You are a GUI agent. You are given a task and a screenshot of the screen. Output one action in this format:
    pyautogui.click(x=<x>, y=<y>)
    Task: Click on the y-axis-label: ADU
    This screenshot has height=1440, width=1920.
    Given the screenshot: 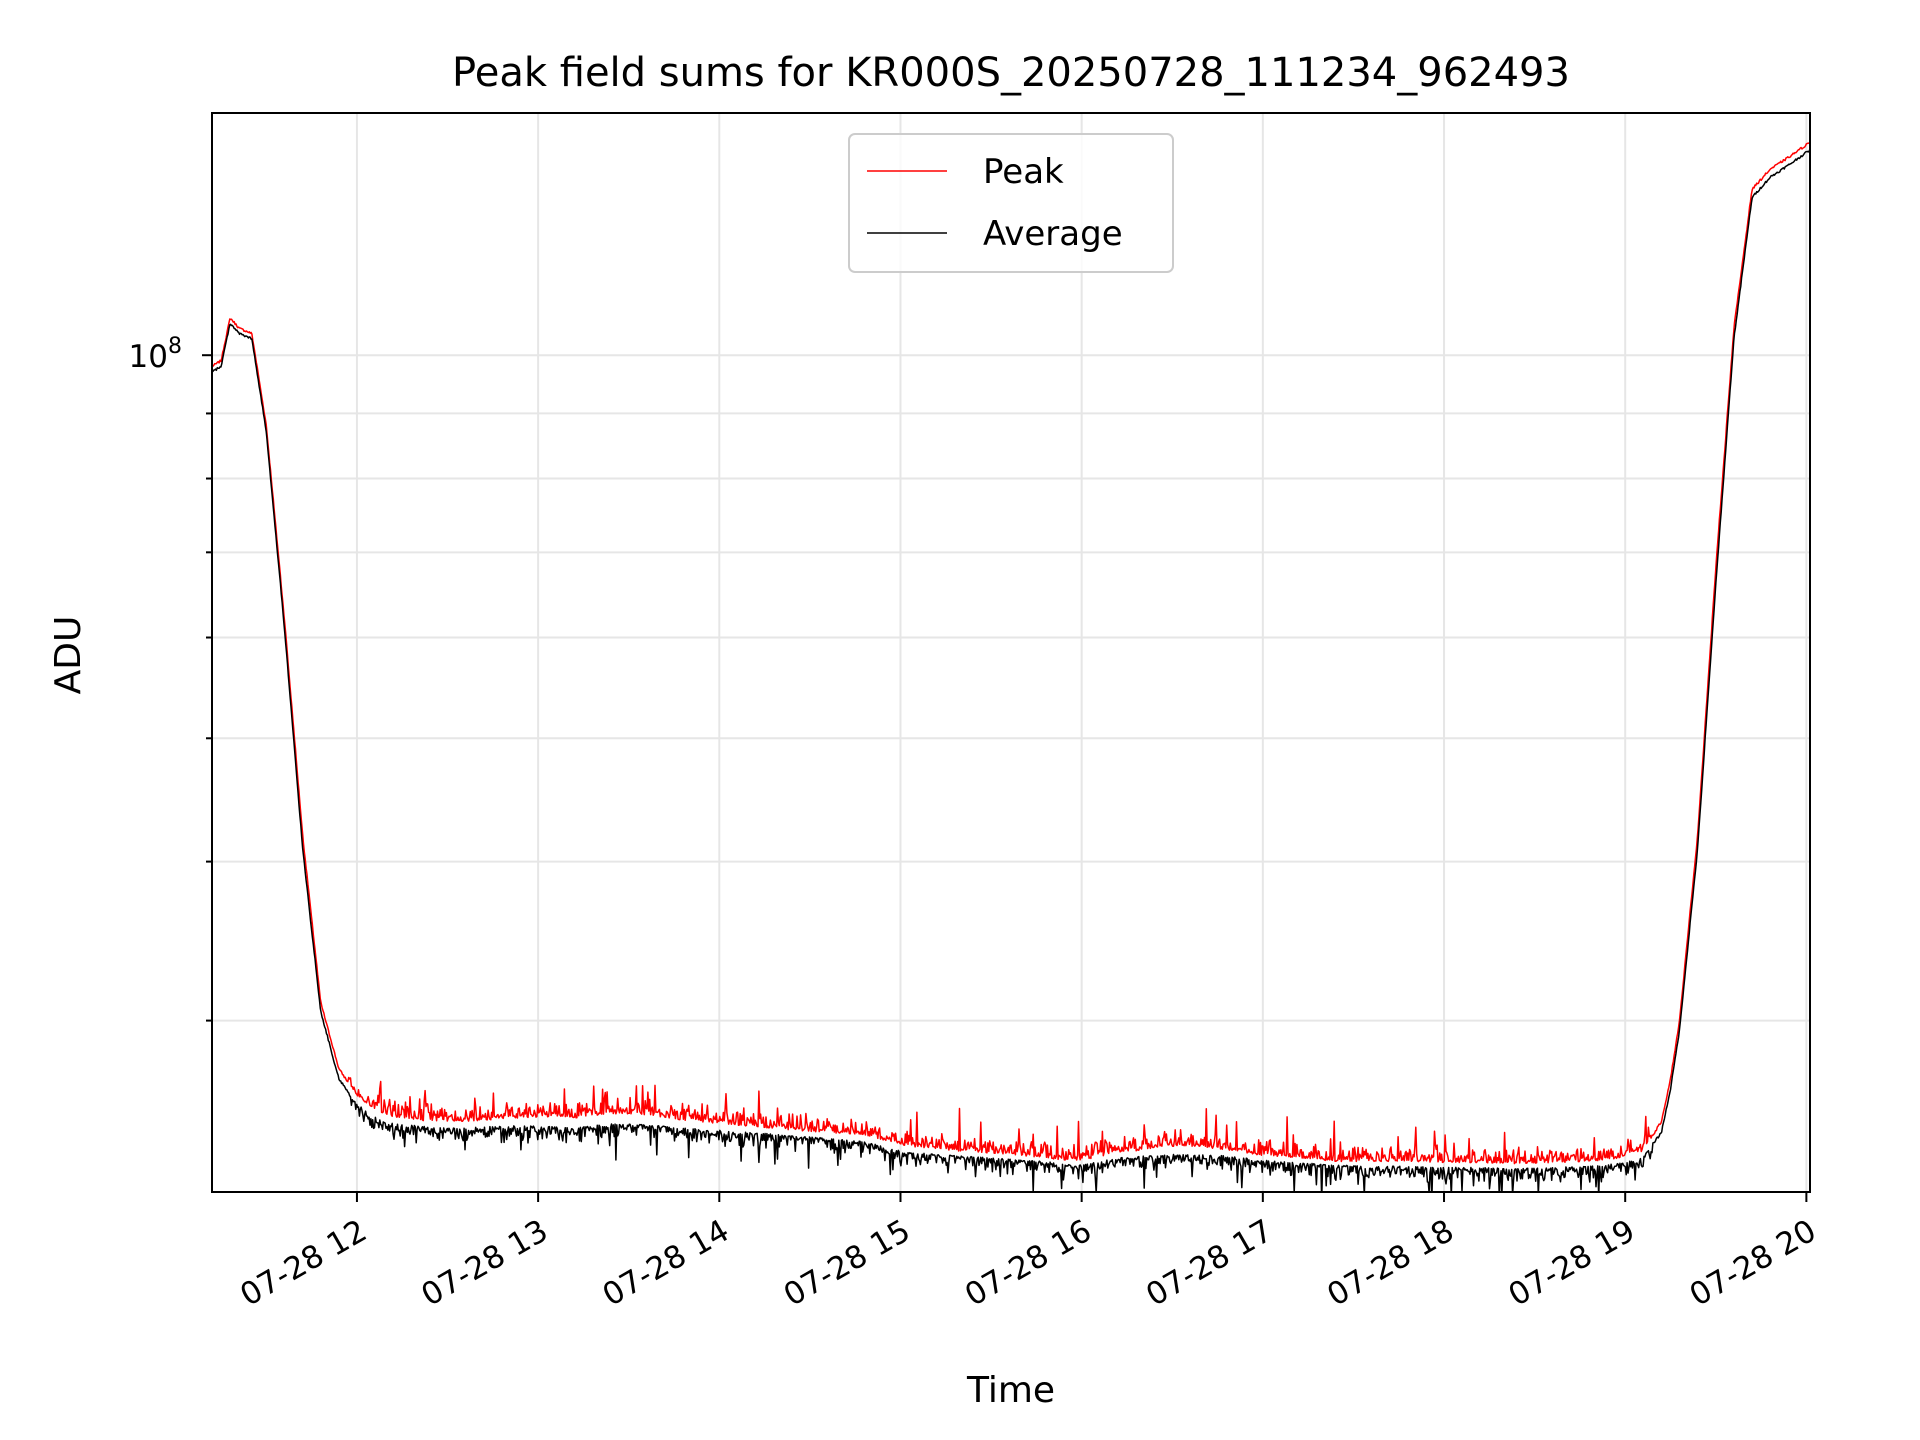 What is the action you would take?
    pyautogui.click(x=68, y=655)
    